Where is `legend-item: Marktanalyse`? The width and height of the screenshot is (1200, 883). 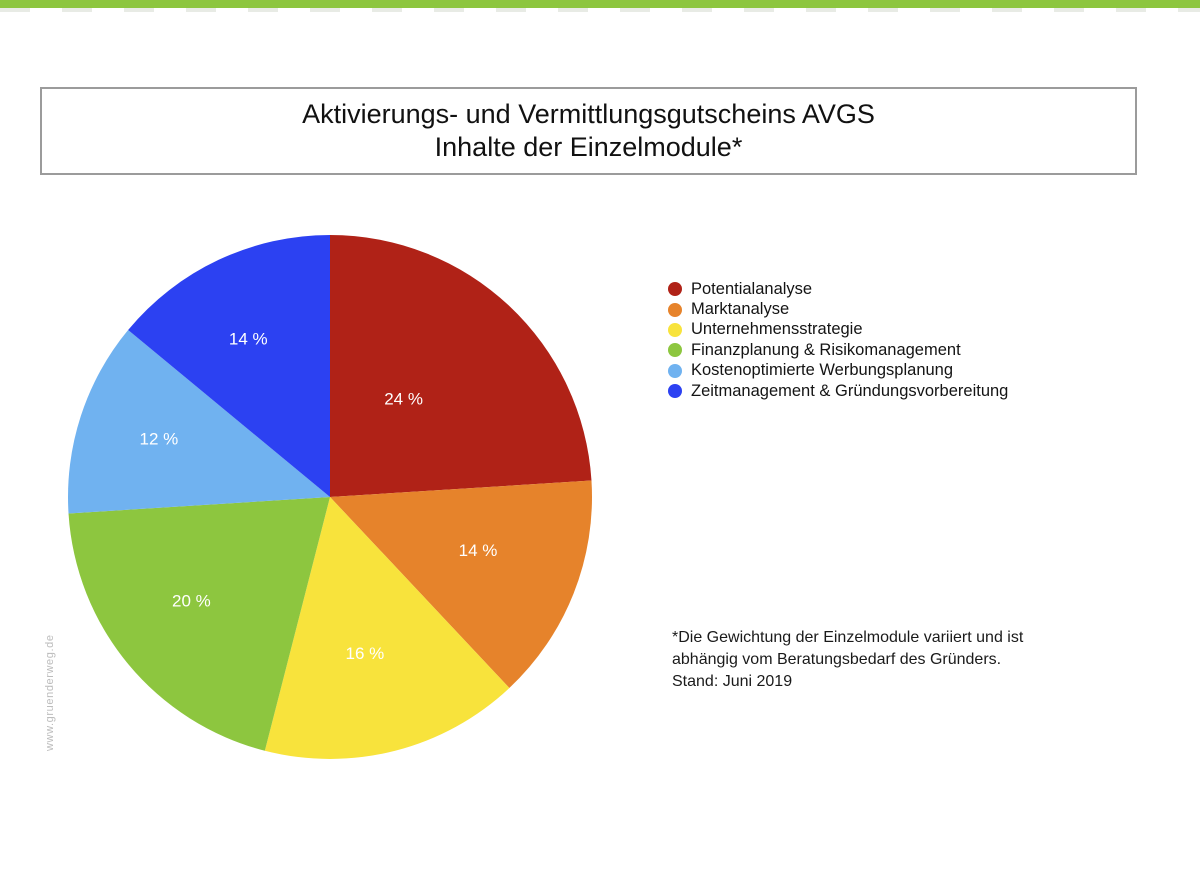 legend-item: Marktanalyse is located at coordinates (838, 309).